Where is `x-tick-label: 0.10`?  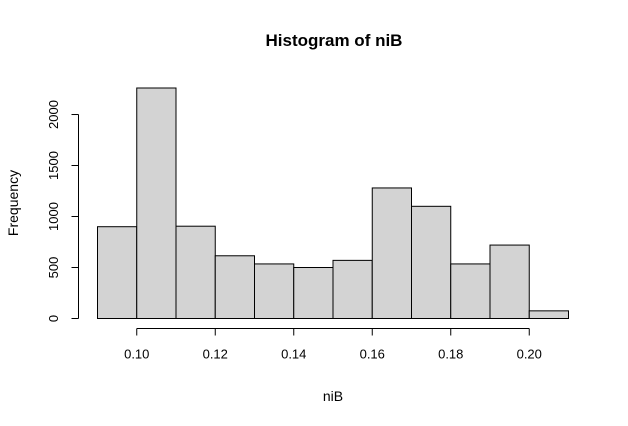
x-tick-label: 0.10 is located at coordinates (136, 354).